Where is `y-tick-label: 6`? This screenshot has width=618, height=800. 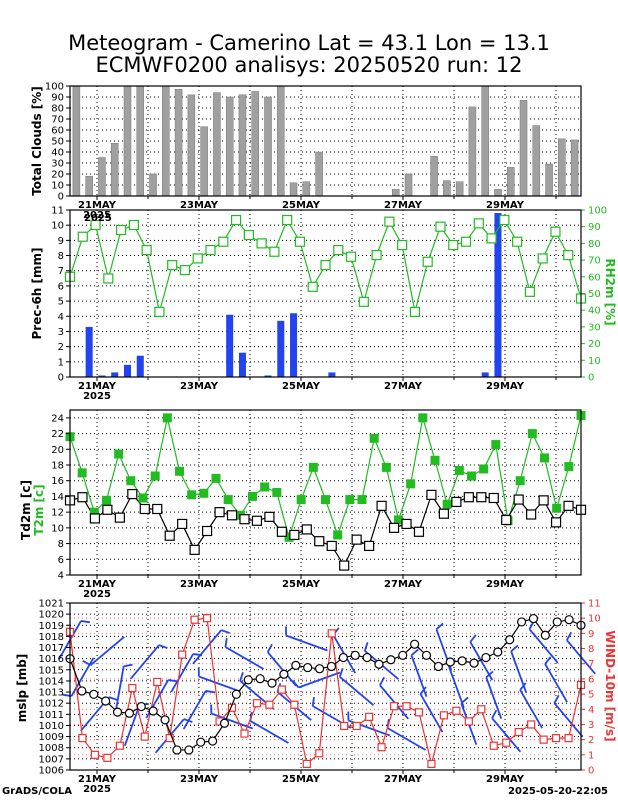 y-tick-label: 6 is located at coordinates (61, 286).